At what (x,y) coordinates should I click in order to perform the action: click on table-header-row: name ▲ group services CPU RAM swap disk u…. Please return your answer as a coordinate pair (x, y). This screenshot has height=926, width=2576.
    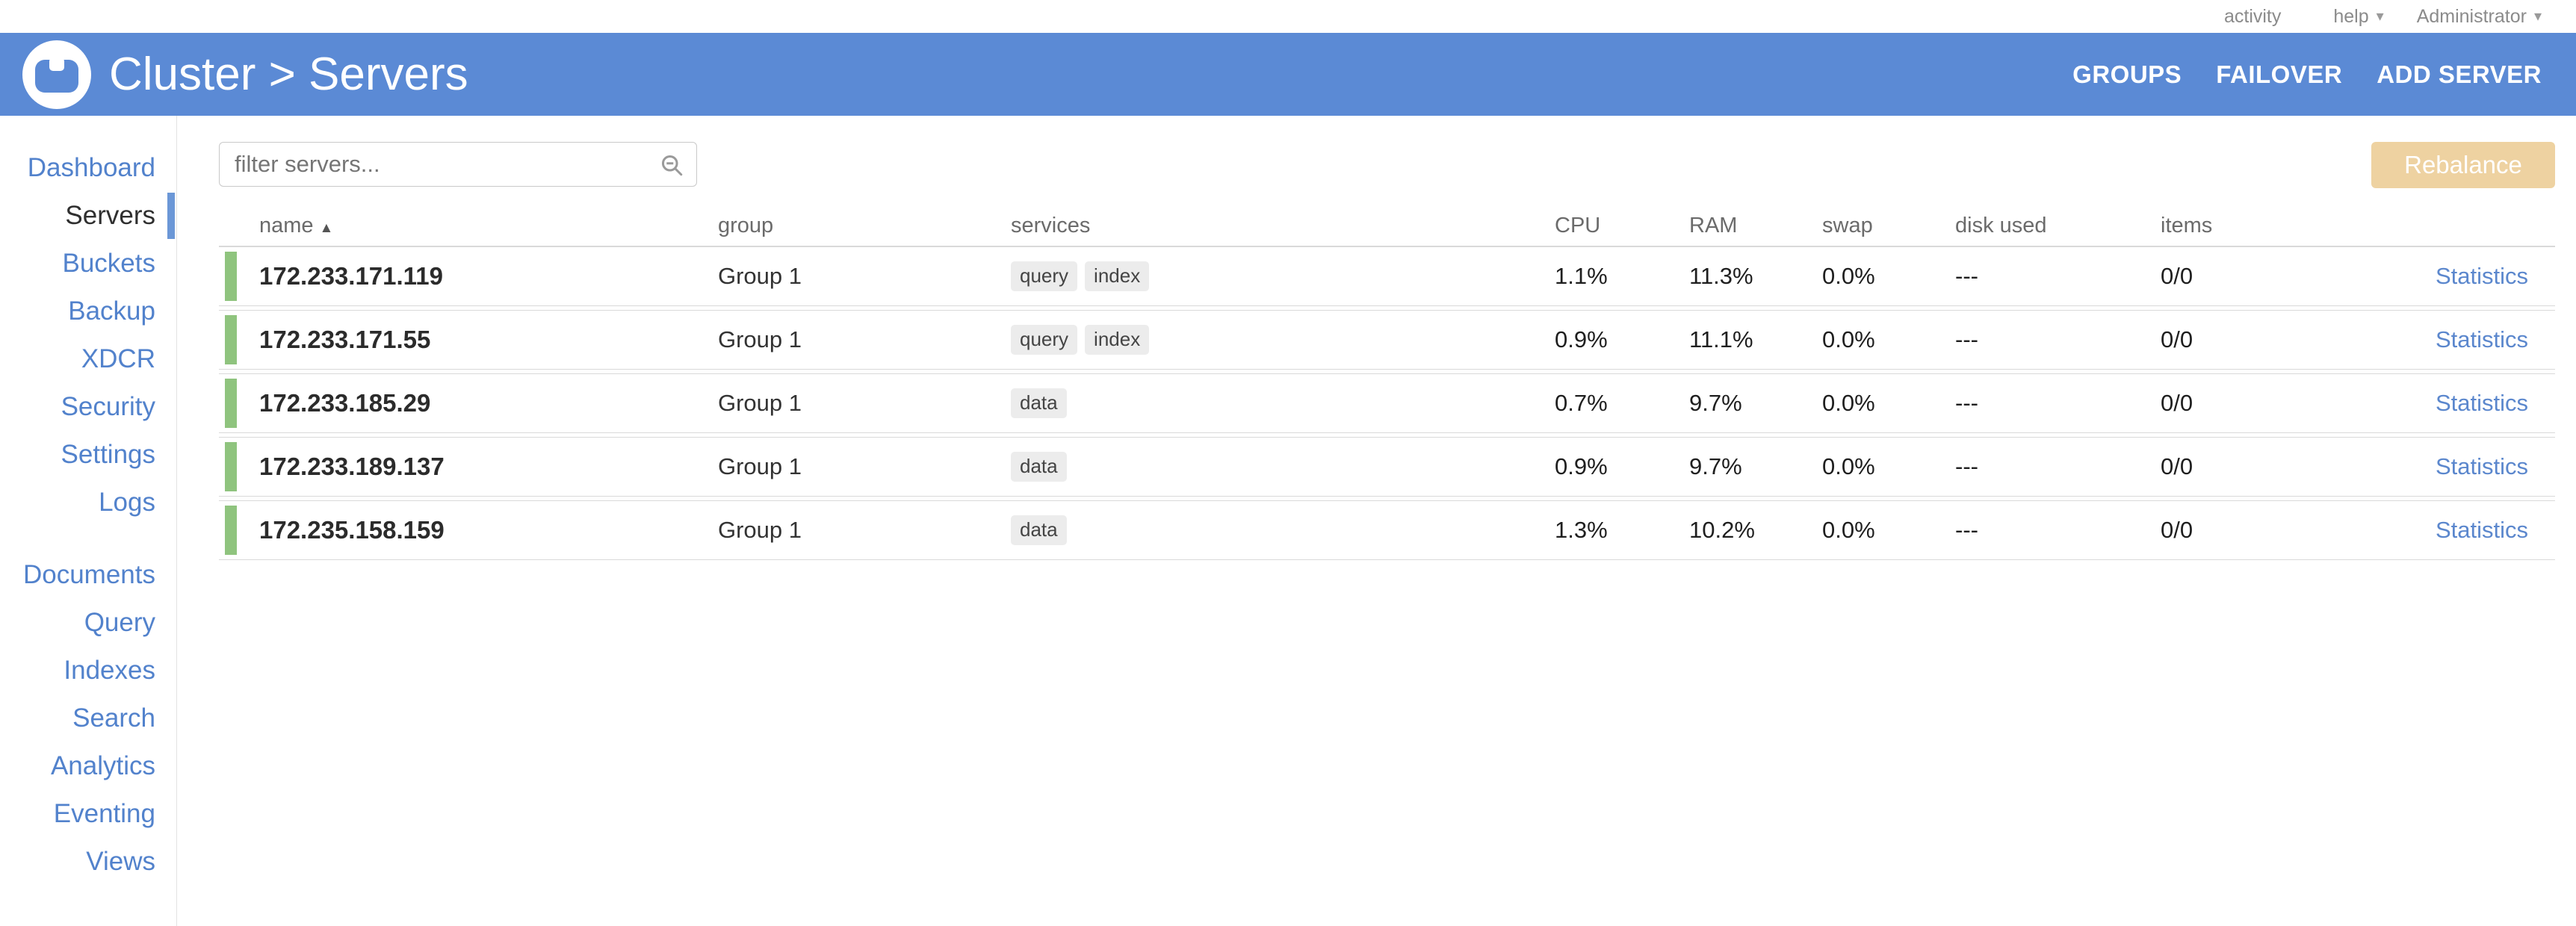
    Looking at the image, I should click on (1387, 226).